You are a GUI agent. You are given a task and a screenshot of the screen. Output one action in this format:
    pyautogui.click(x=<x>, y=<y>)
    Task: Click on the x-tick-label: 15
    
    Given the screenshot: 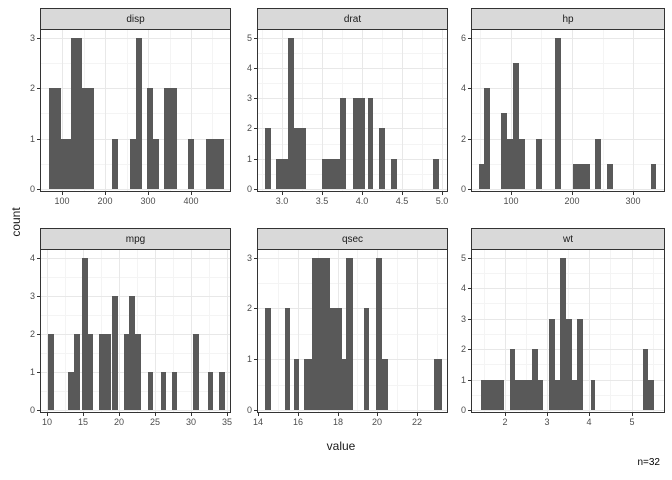 What is the action you would take?
    pyautogui.click(x=82, y=422)
    